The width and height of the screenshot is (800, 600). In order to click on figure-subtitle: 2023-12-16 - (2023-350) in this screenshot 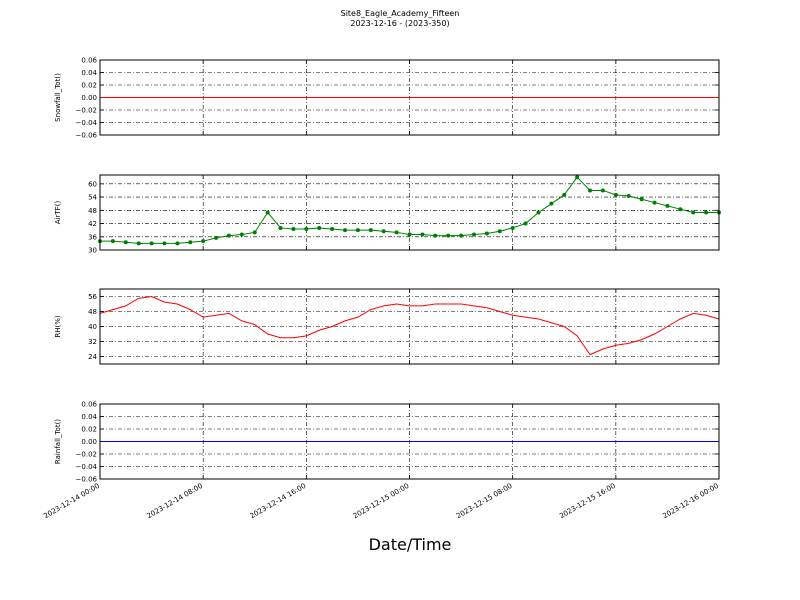, I will do `click(399, 23)`.